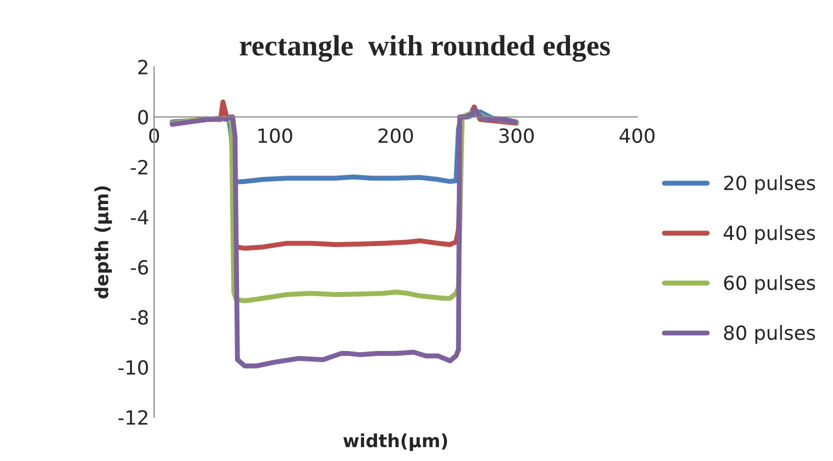  I want to click on y-tick-label: -10, so click(133, 367).